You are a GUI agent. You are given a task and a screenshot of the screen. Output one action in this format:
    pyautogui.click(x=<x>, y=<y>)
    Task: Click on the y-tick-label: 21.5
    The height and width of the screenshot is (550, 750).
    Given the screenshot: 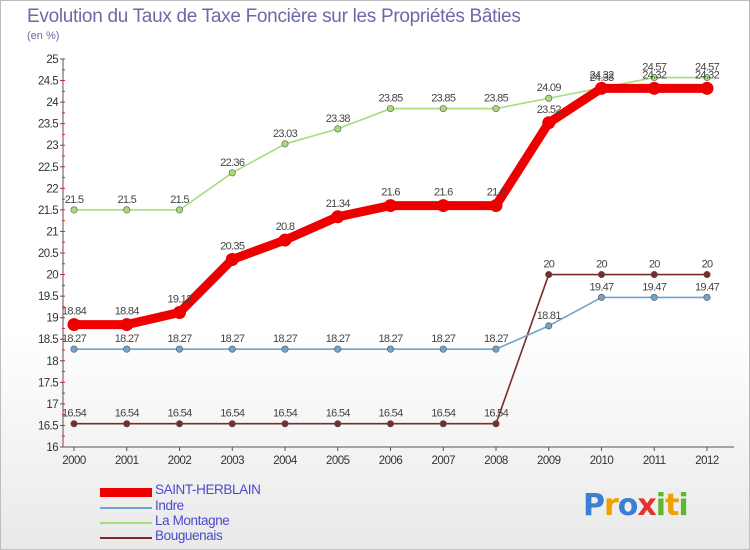 What is the action you would take?
    pyautogui.click(x=48, y=211)
    